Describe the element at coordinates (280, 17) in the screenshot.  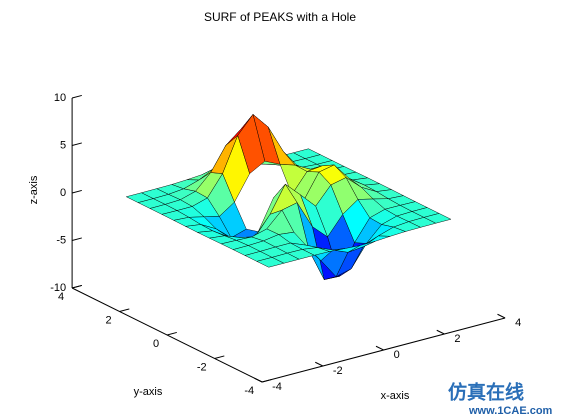
I see `chart-title: SURF of PEAKS with a Hole` at that location.